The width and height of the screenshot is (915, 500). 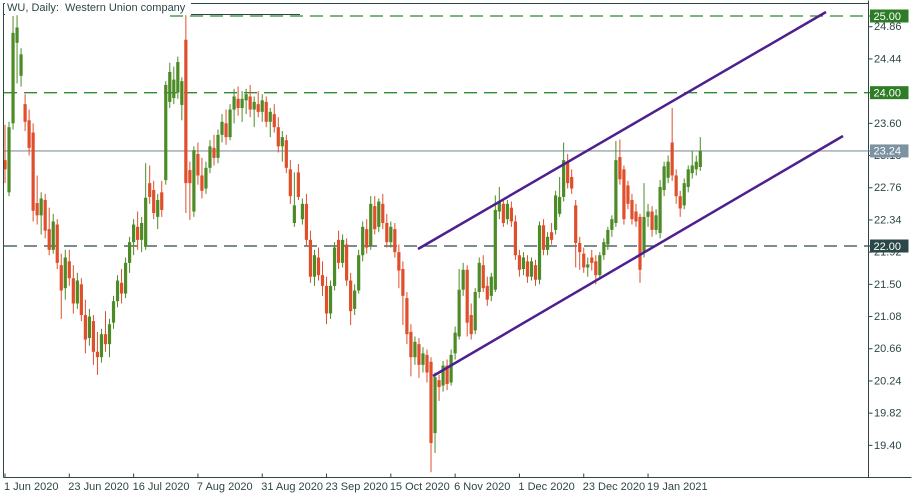 I want to click on price-badge, so click(x=889, y=151).